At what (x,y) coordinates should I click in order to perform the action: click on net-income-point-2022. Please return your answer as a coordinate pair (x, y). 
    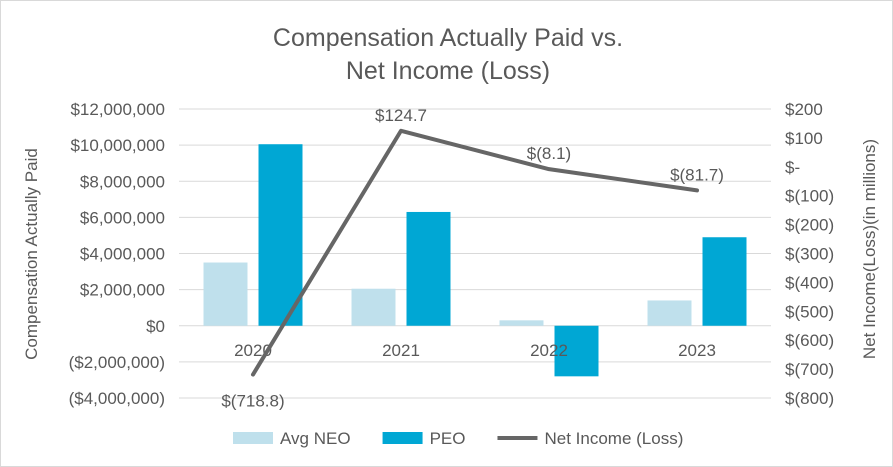
    Looking at the image, I should click on (549, 169).